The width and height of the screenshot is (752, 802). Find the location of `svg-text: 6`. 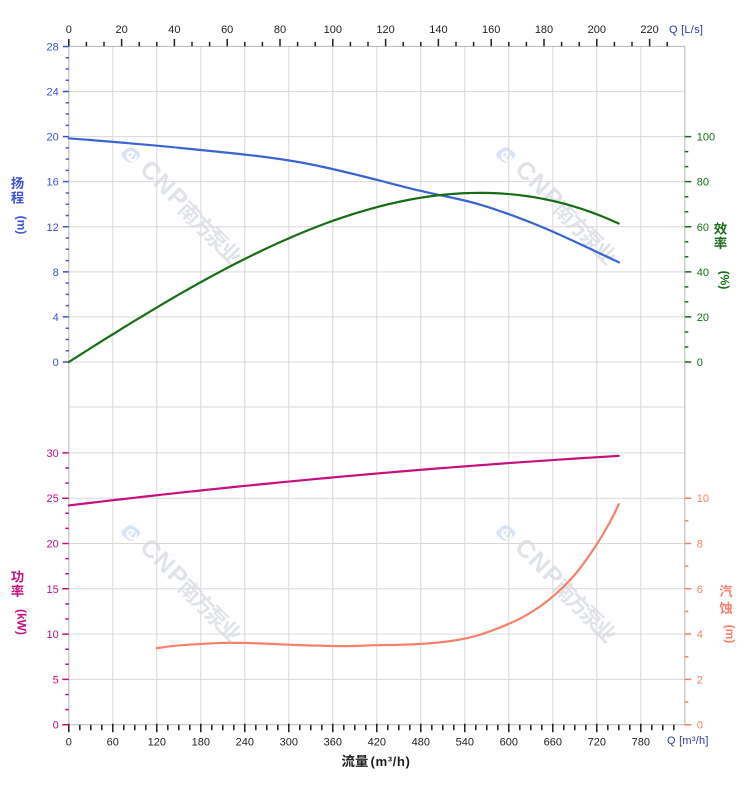

svg-text: 6 is located at coordinates (700, 590).